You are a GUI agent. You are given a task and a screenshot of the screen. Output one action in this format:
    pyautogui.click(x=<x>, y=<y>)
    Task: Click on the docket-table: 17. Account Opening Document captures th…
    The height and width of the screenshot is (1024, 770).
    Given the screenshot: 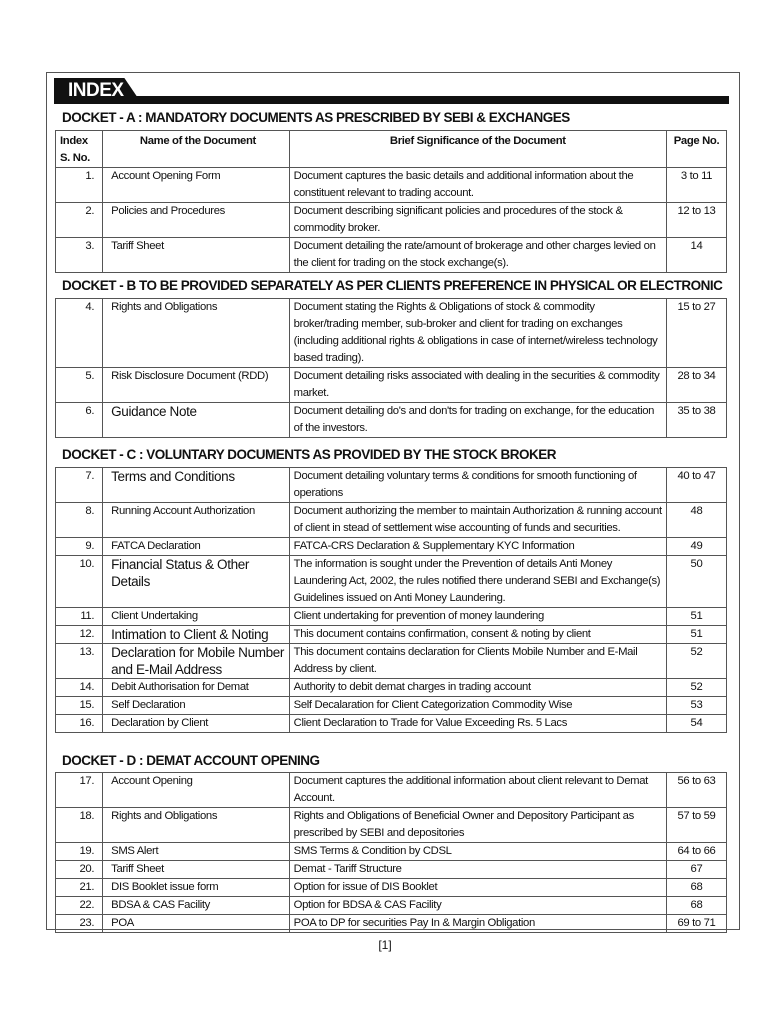 What is the action you would take?
    pyautogui.click(x=391, y=852)
    